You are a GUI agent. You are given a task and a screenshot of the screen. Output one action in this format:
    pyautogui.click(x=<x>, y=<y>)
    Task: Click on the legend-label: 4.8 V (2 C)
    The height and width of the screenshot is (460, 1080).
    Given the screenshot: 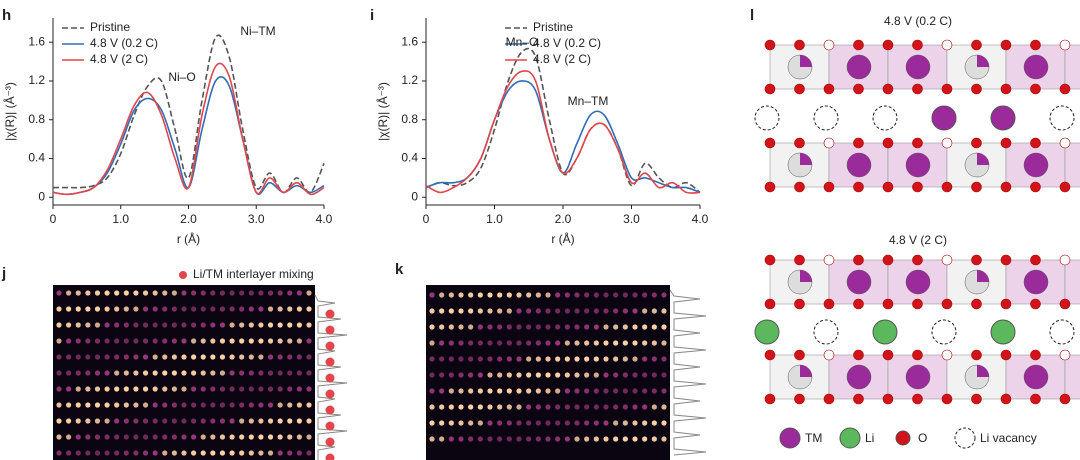 What is the action you would take?
    pyautogui.click(x=119, y=59)
    